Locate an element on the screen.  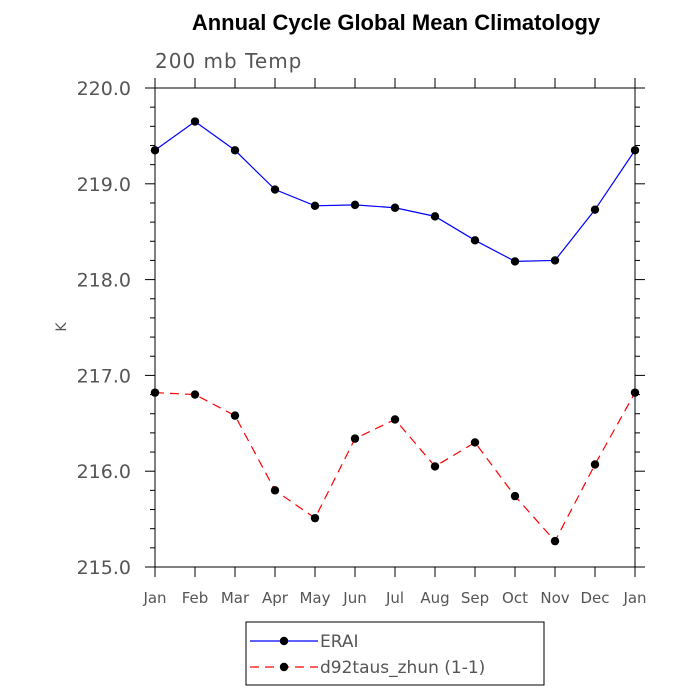
legend: ERAI d92taus_zhun (1-1) is located at coordinates (367, 655).